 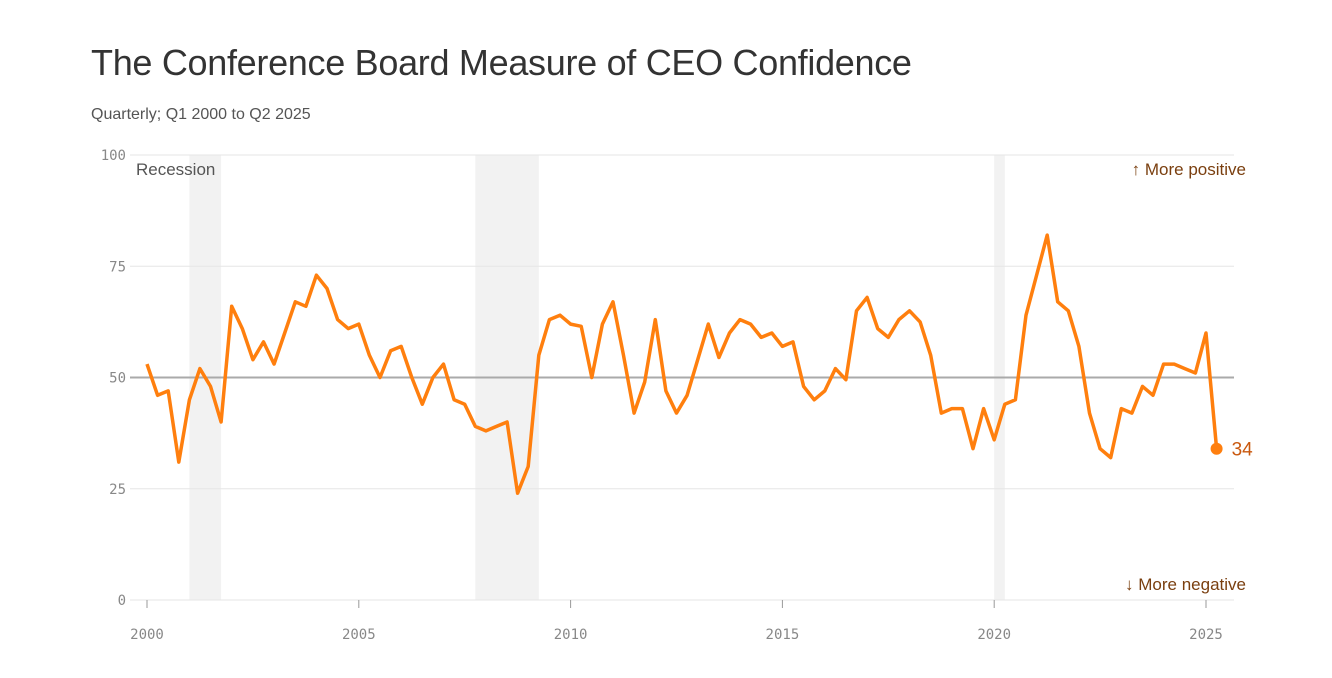 I want to click on x-axis-ticks: 2000 2005 2010 2015 2020 2025, so click(x=676, y=621).